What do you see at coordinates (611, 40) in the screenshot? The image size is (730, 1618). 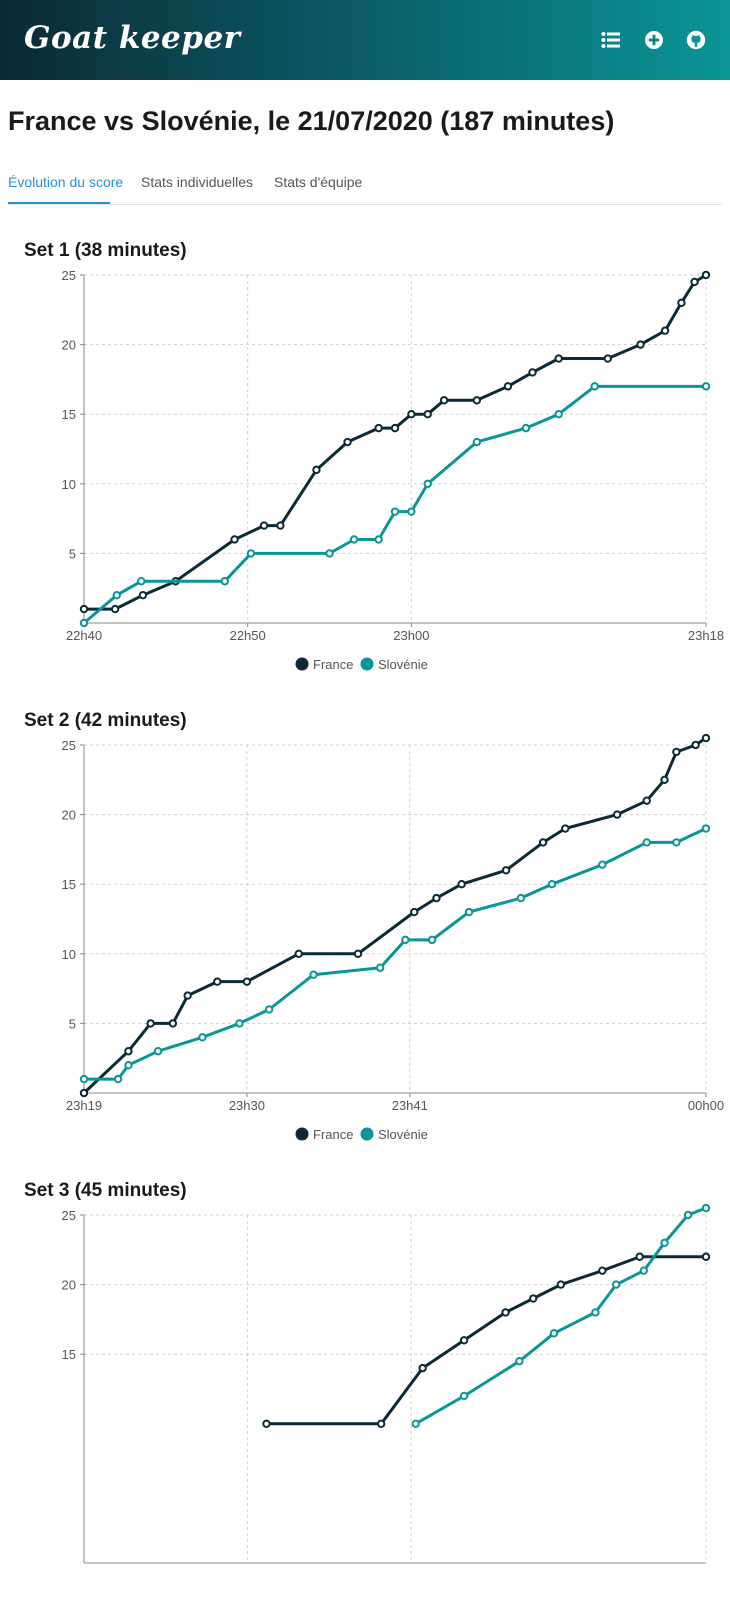 I see `list-icon` at bounding box center [611, 40].